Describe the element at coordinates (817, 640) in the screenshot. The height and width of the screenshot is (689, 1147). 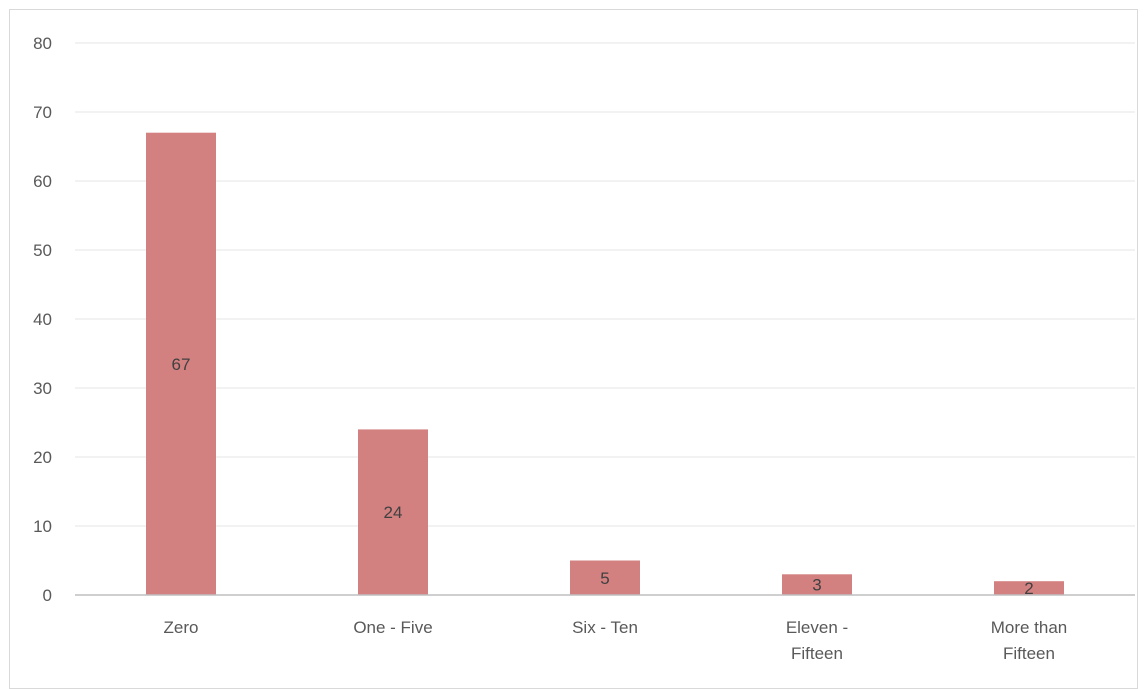
I see `x-category-label: Eleven - Fifteen` at that location.